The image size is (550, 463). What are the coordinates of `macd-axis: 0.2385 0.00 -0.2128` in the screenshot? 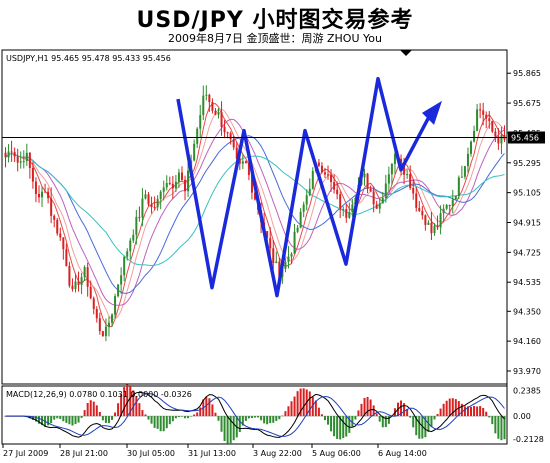 It's located at (528, 415).